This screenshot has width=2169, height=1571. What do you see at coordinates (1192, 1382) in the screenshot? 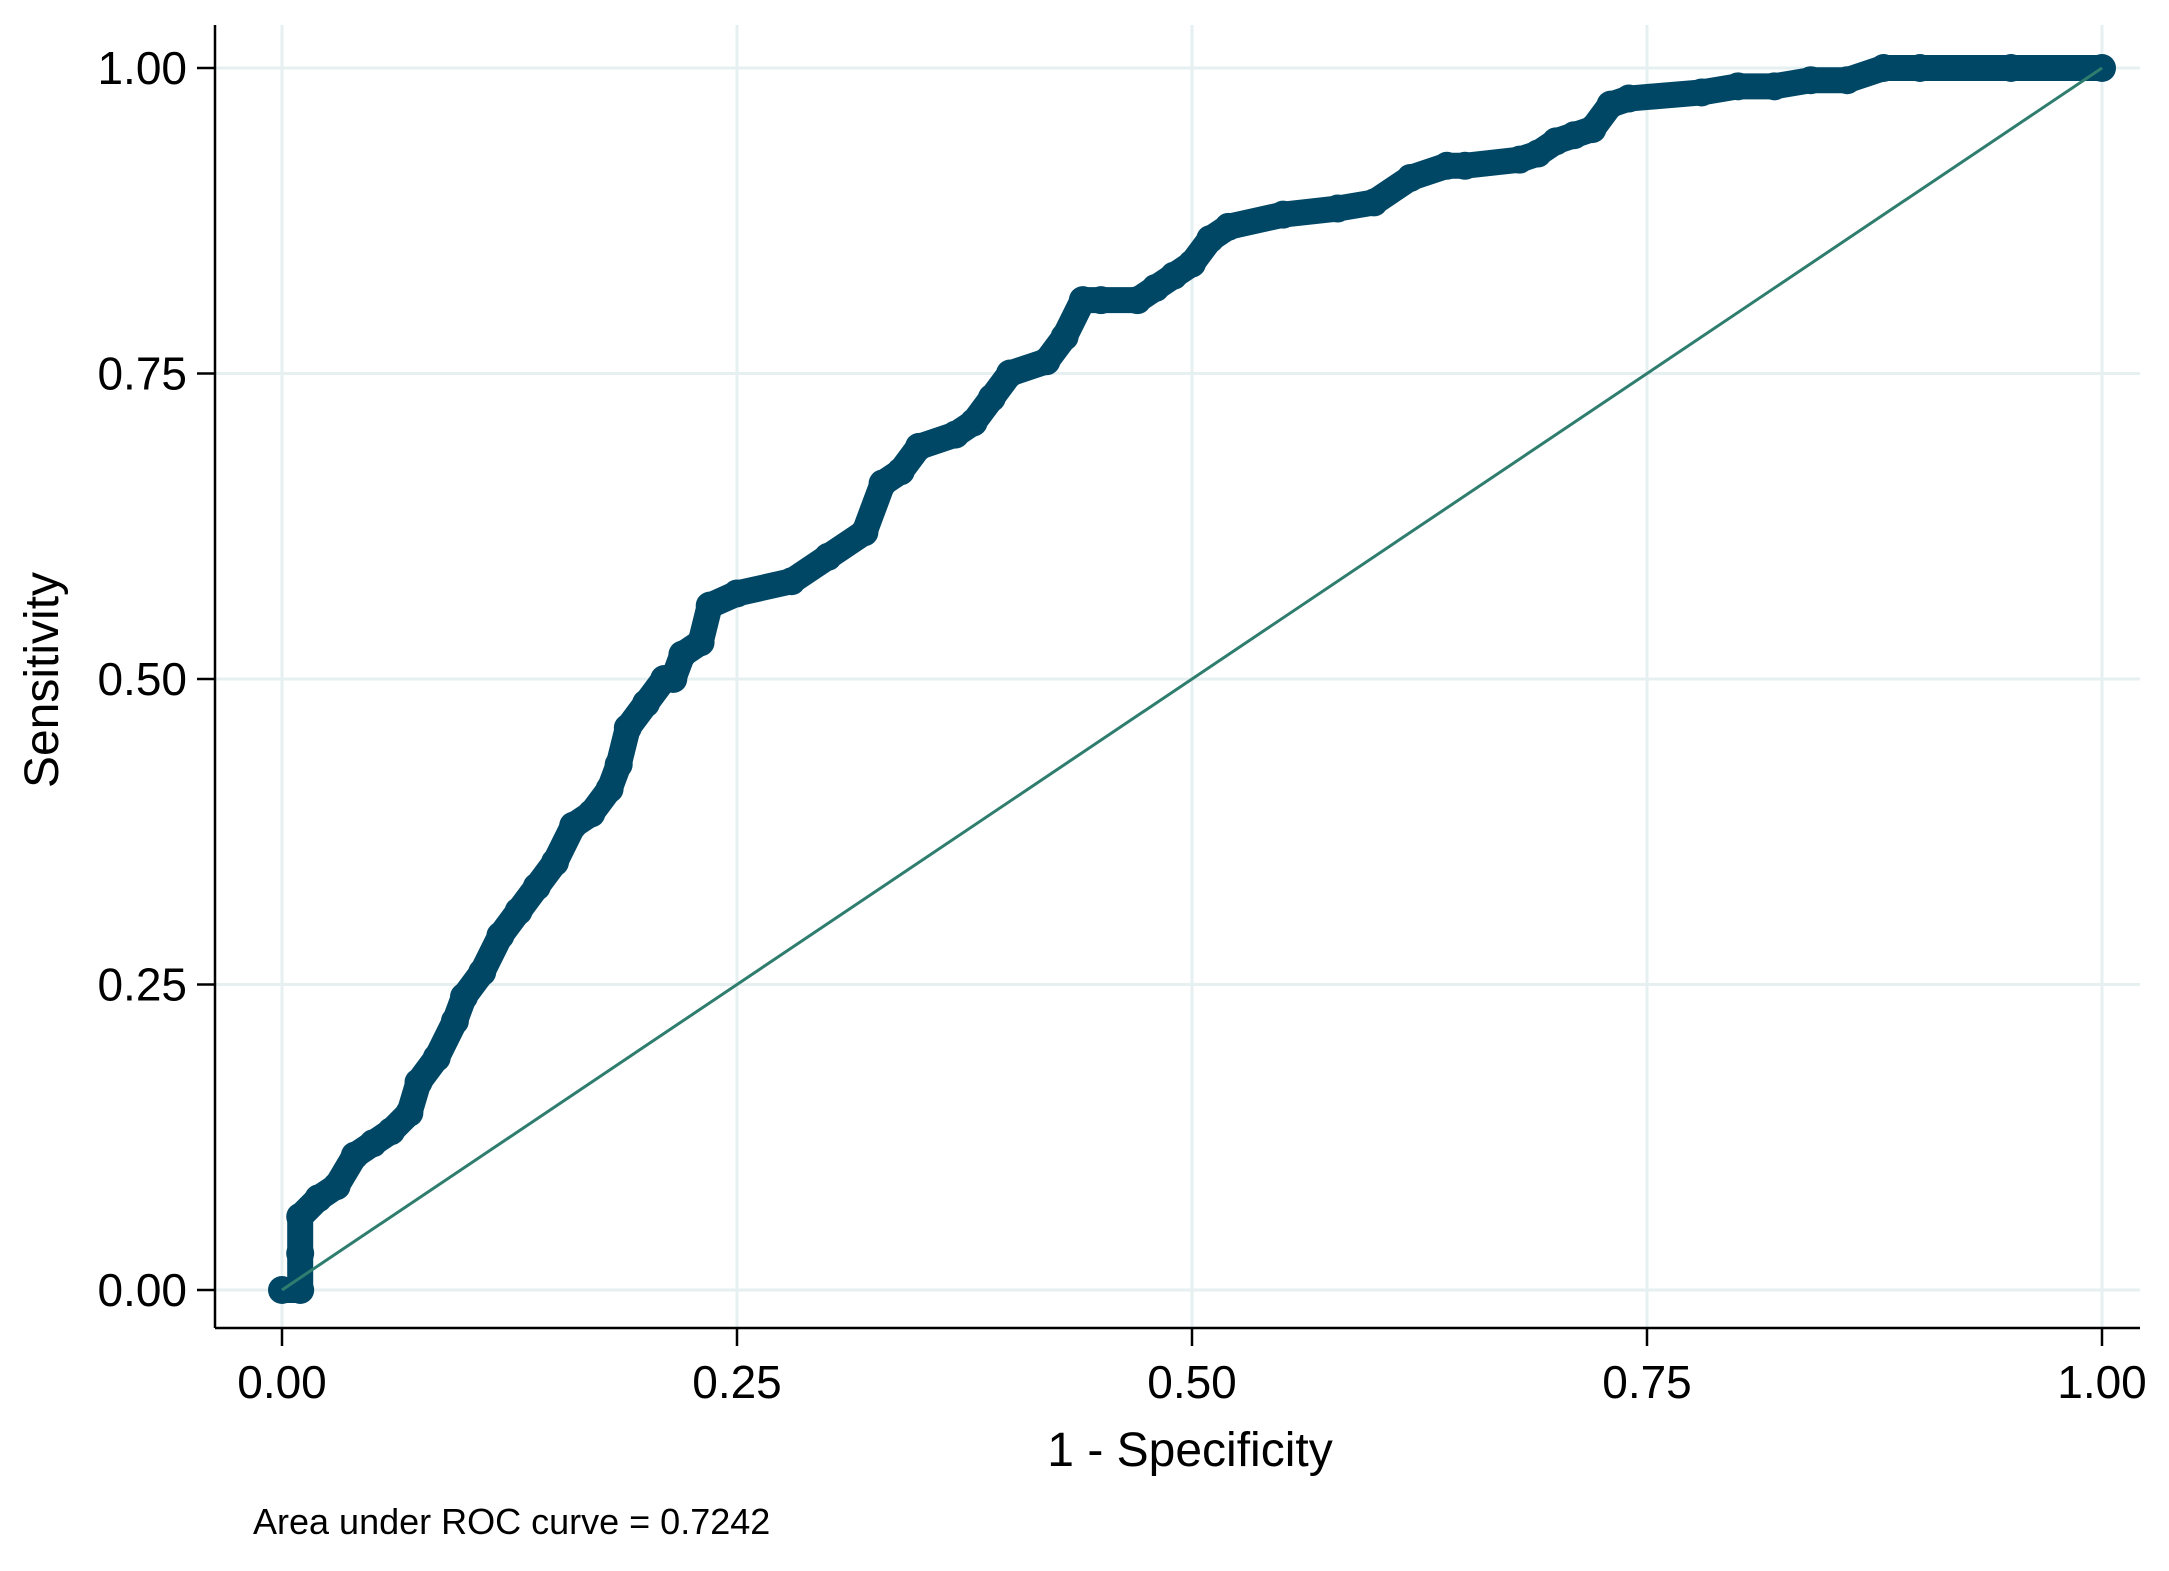
I see `x-tick-label-2: 0.50` at bounding box center [1192, 1382].